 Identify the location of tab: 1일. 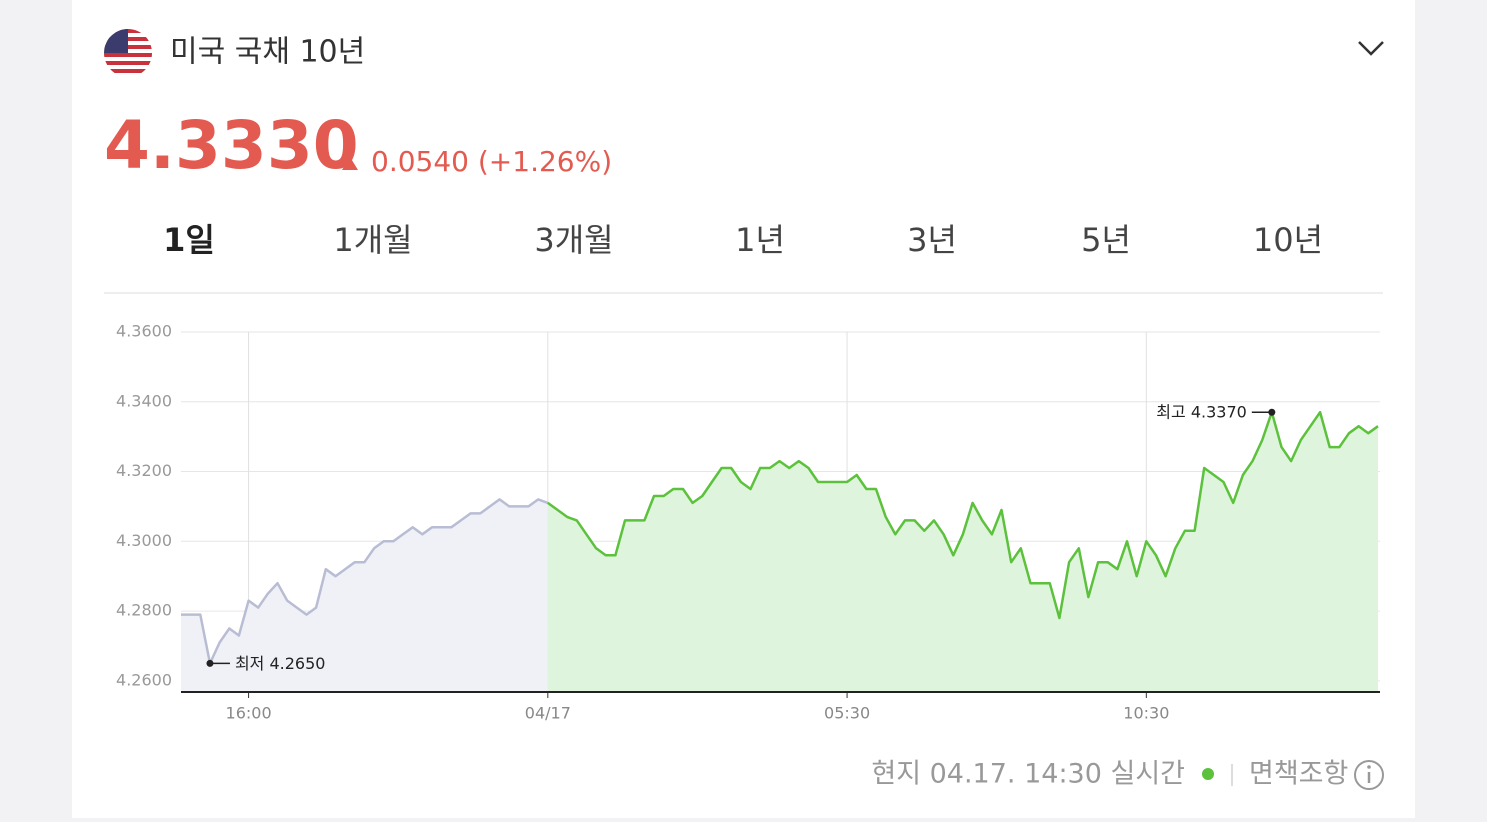
(189, 240).